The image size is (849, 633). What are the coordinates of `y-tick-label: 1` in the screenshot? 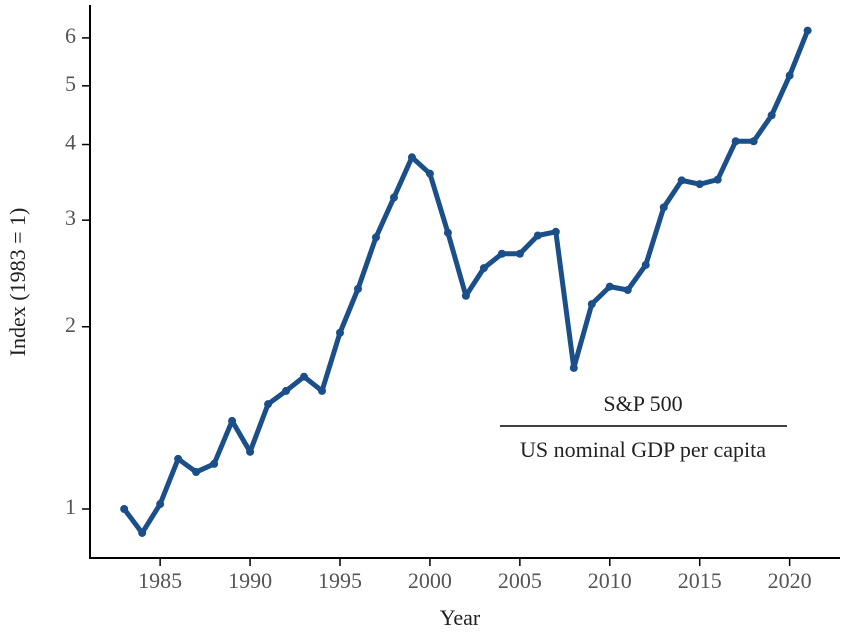 It's located at (70, 506).